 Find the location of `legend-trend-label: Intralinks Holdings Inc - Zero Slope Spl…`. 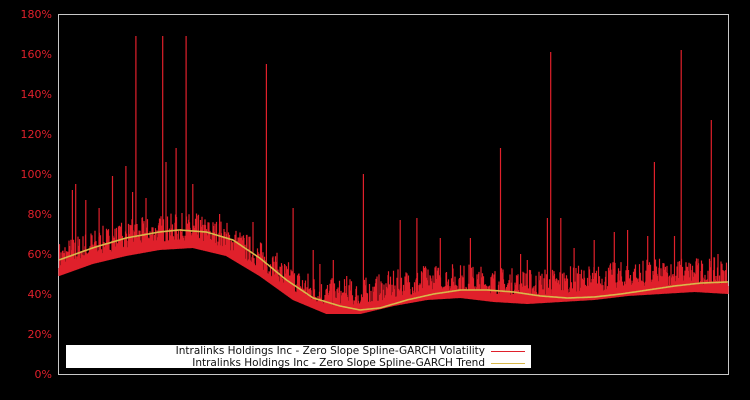

legend-trend-label: Intralinks Holdings Inc - Zero Slope Spl… is located at coordinates (338, 363).